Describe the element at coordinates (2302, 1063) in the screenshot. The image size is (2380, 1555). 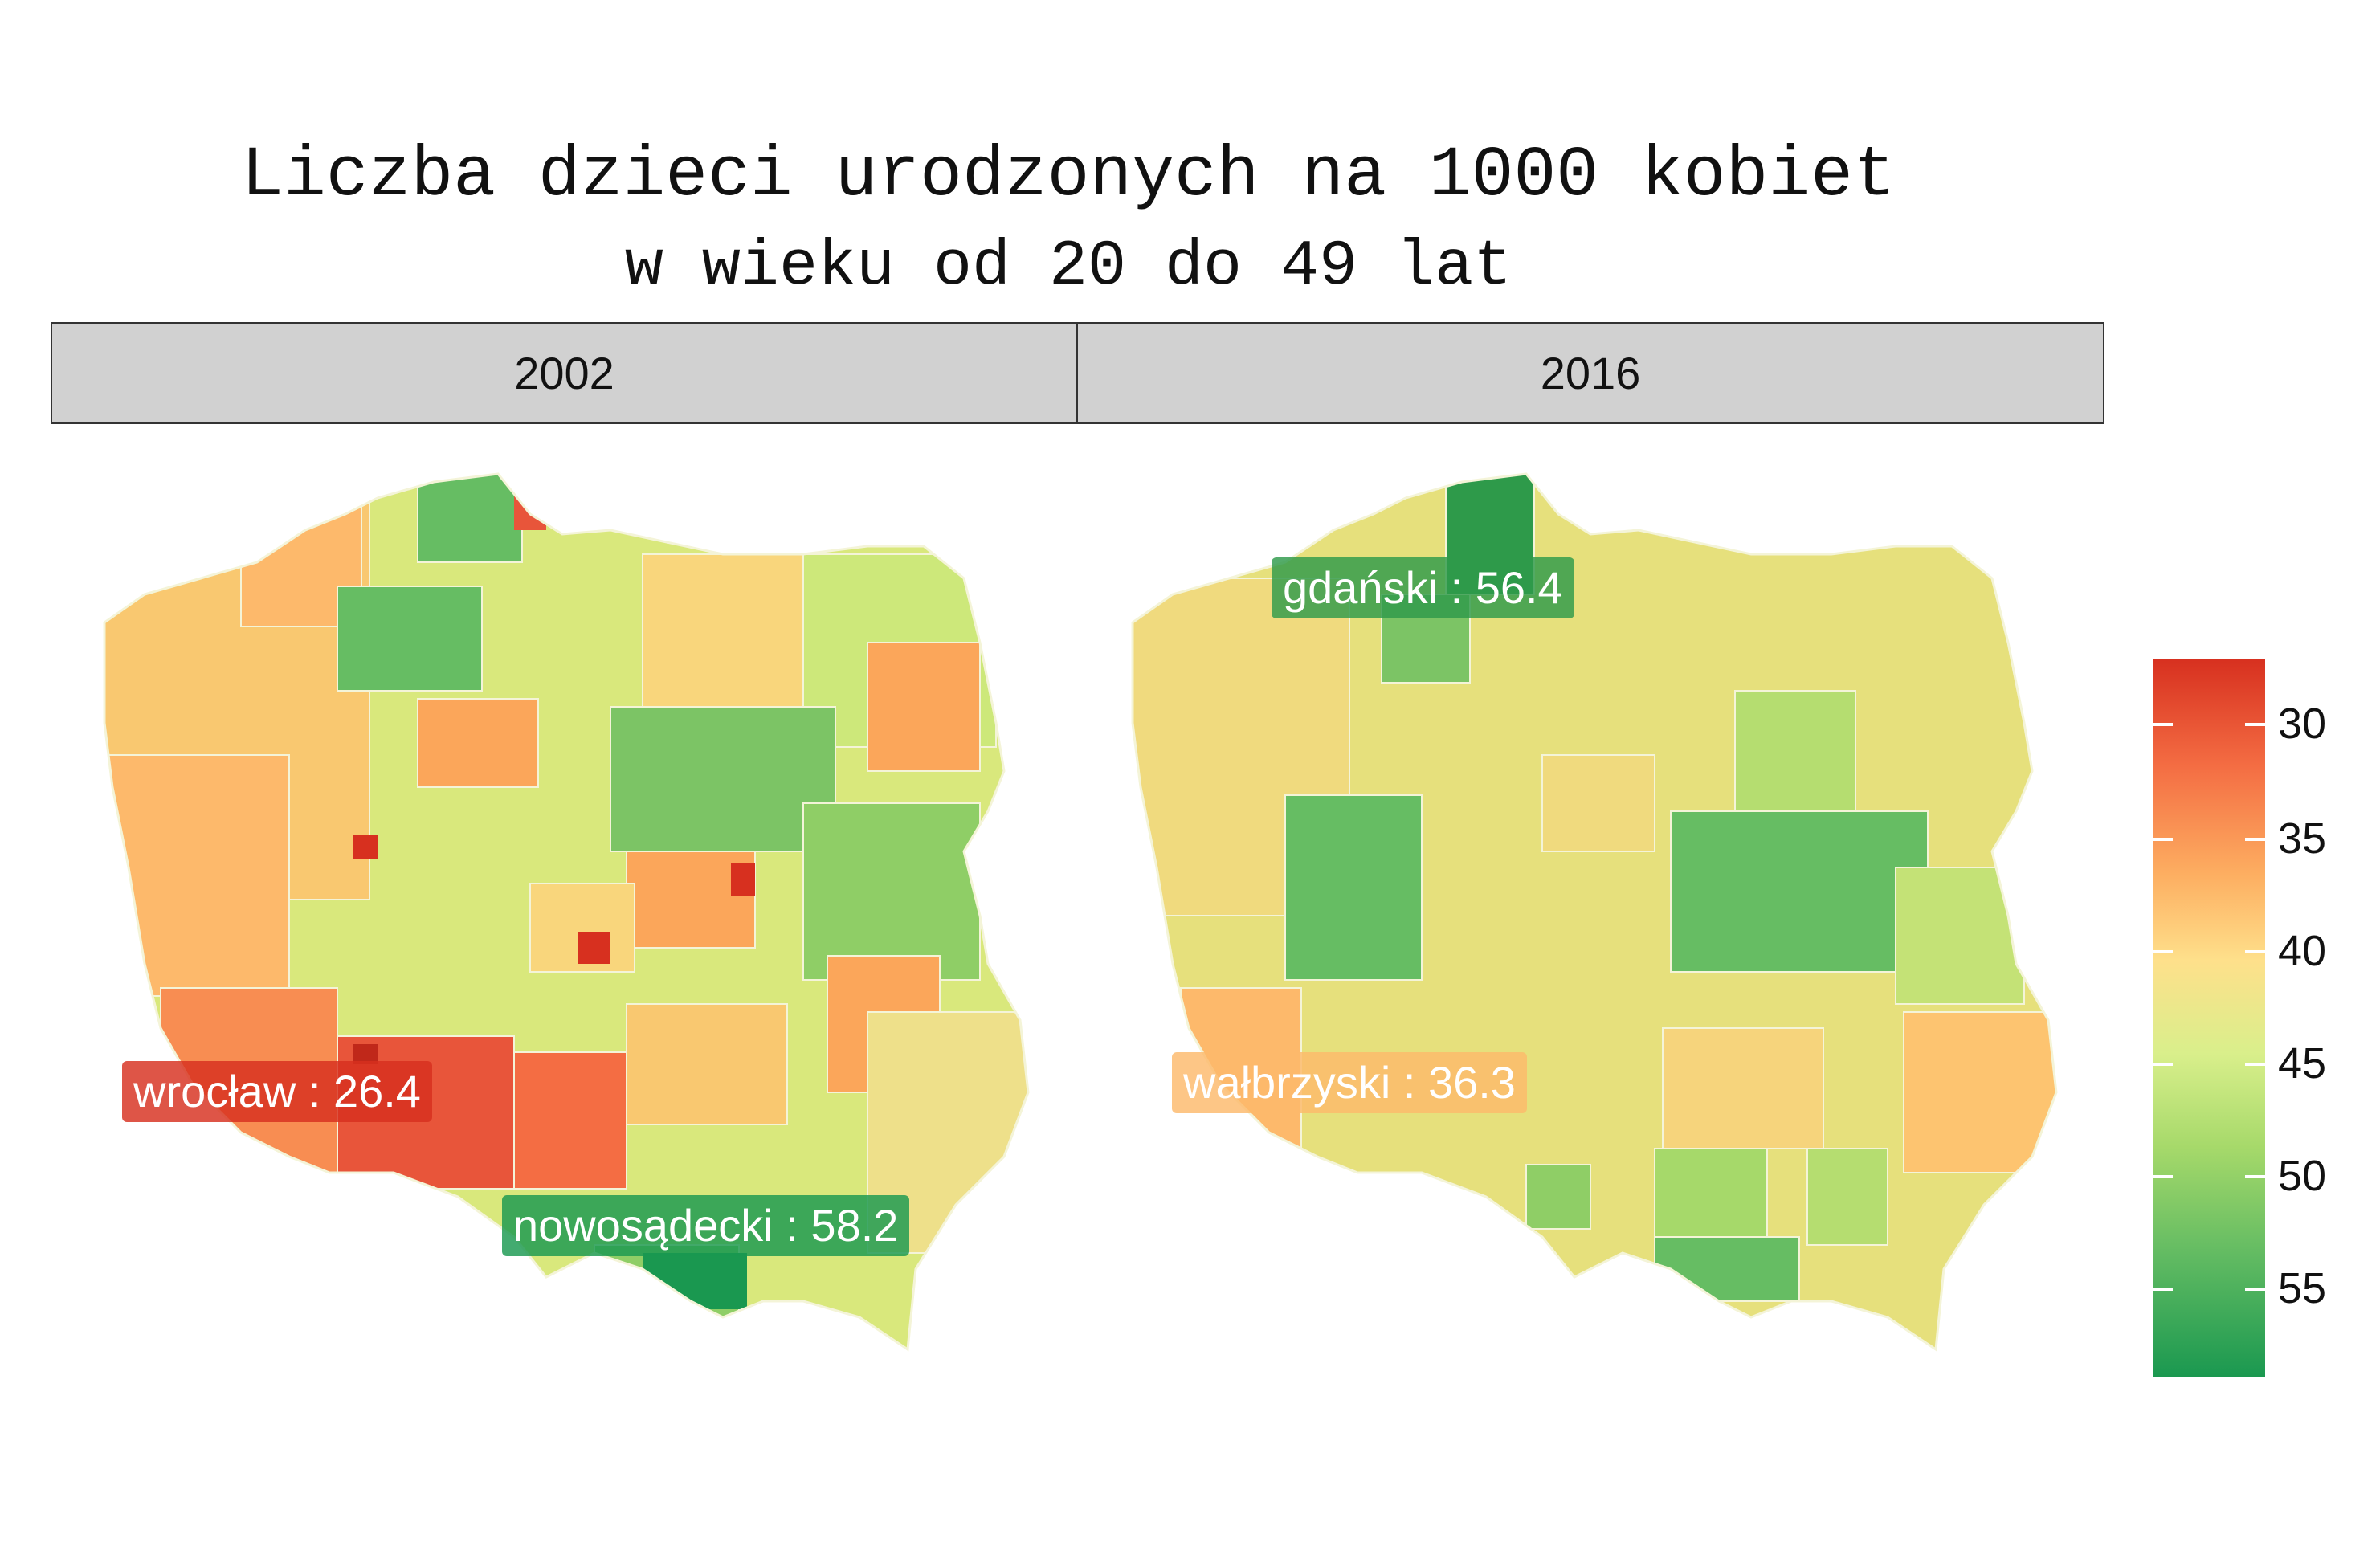
I see `legend-tick-45: 45` at that location.